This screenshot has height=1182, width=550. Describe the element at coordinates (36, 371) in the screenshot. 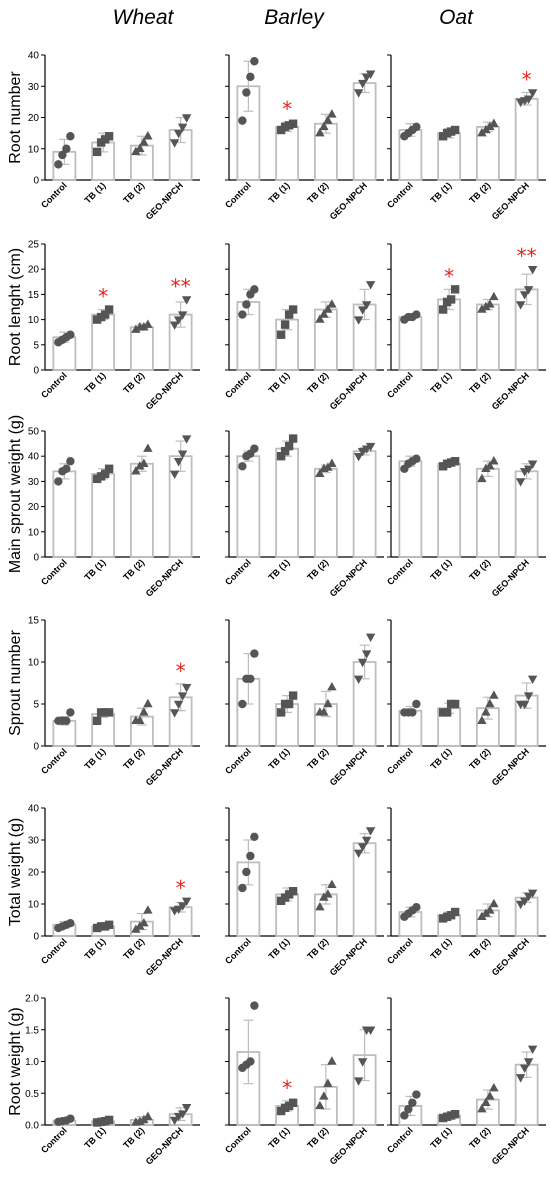

I see `y-tick-label: 0` at that location.